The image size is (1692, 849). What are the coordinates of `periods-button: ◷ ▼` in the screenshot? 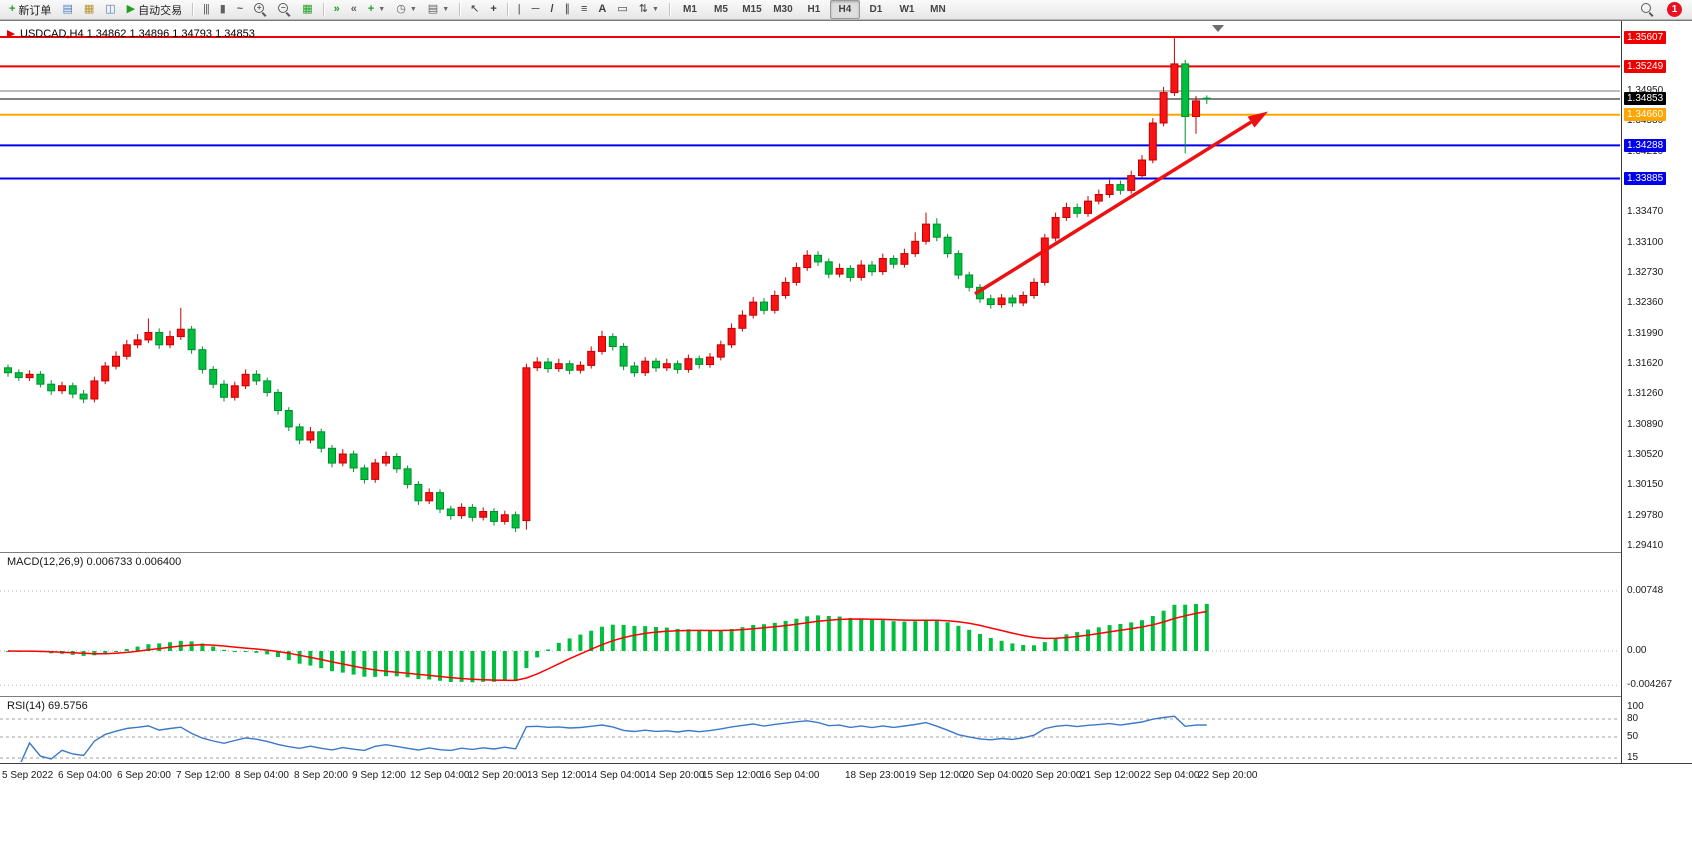 It's located at (406, 9).